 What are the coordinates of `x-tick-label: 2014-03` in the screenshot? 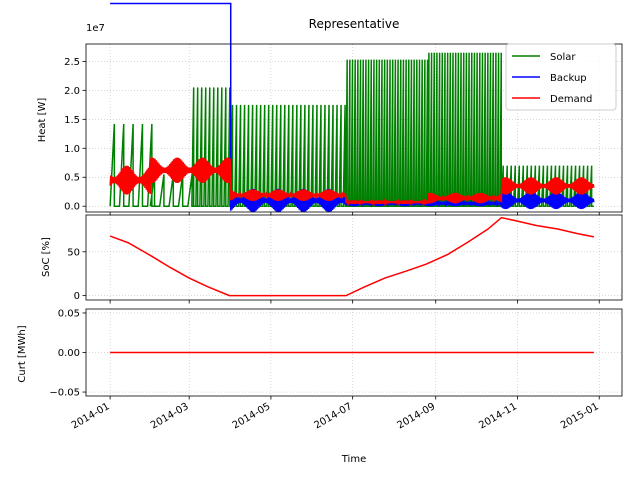 It's located at (170, 416).